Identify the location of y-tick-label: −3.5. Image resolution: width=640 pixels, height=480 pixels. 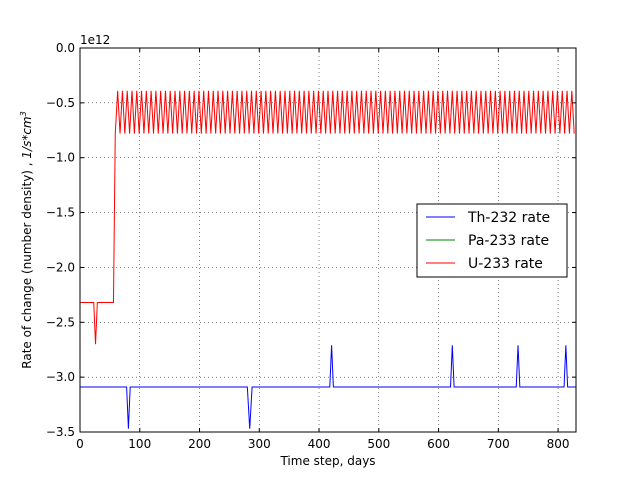
(60, 432).